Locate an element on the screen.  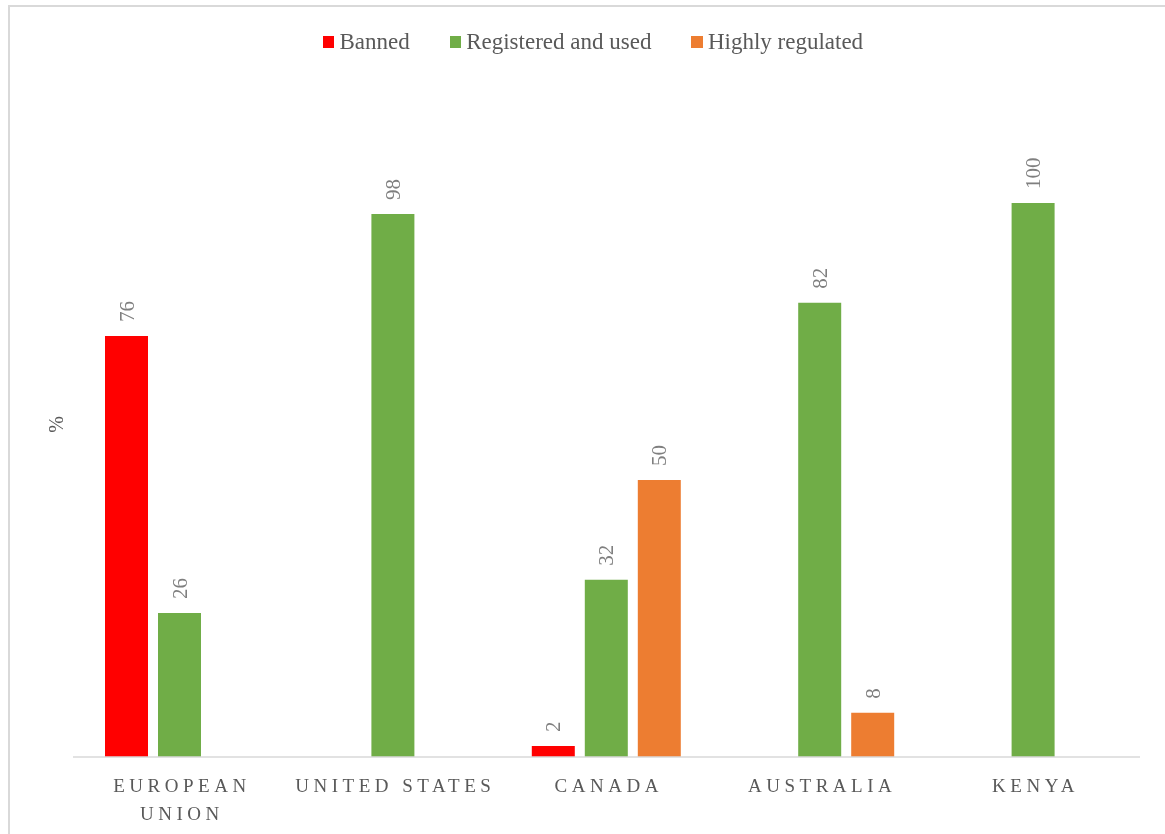
x-tick-label: AUSTRALIA is located at coordinates (822, 785).